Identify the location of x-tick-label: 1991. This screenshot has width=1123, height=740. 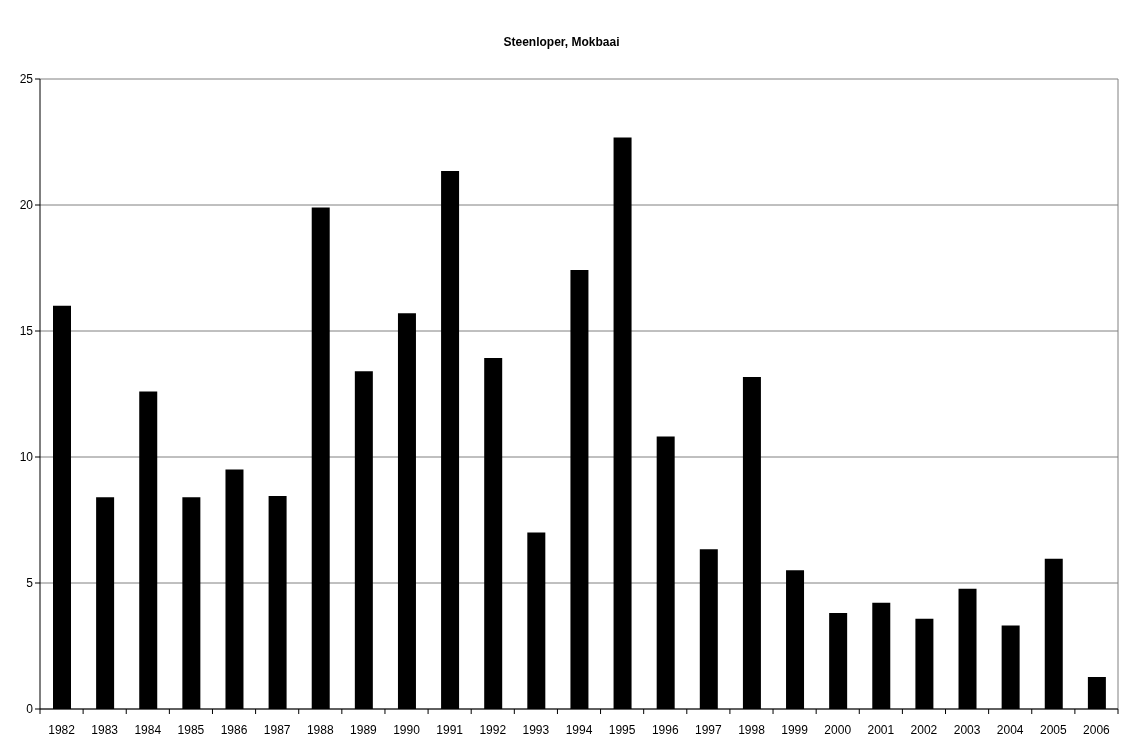
(450, 729).